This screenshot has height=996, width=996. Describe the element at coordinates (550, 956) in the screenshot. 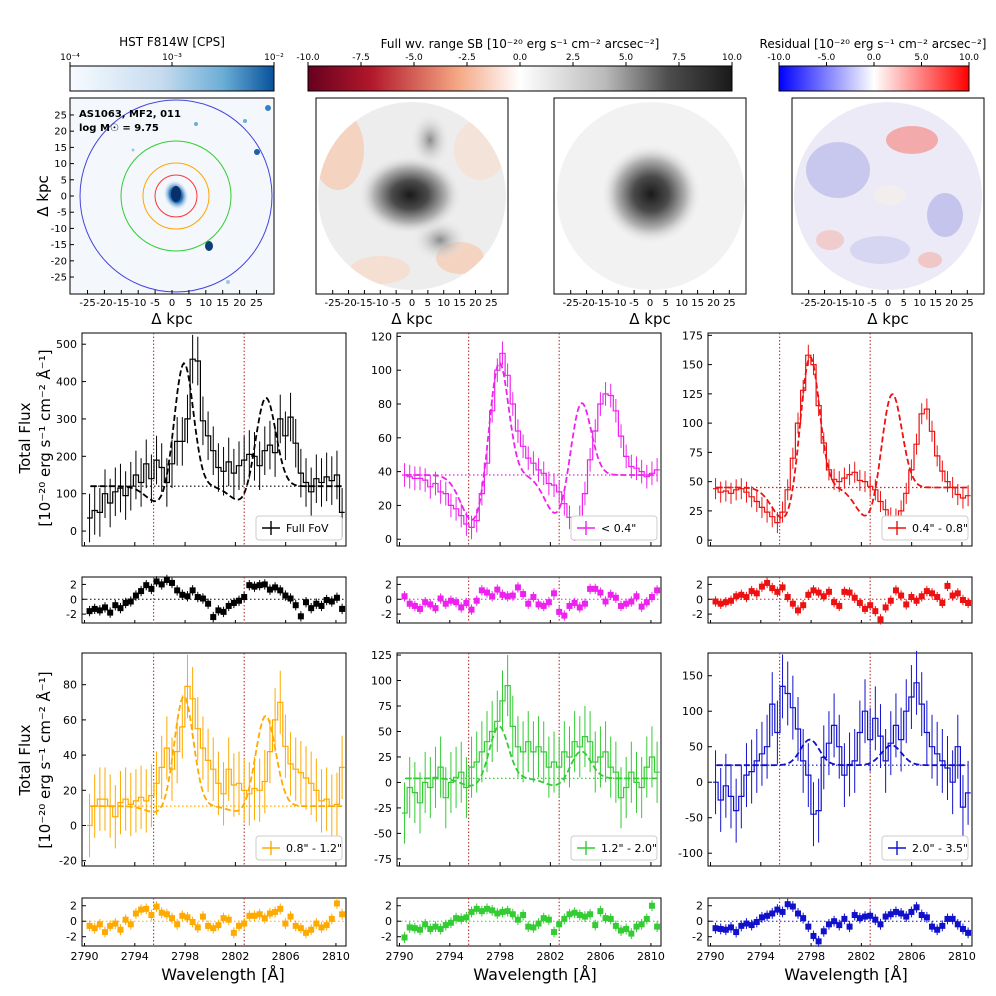

I see `x-tick-label: 2802` at that location.